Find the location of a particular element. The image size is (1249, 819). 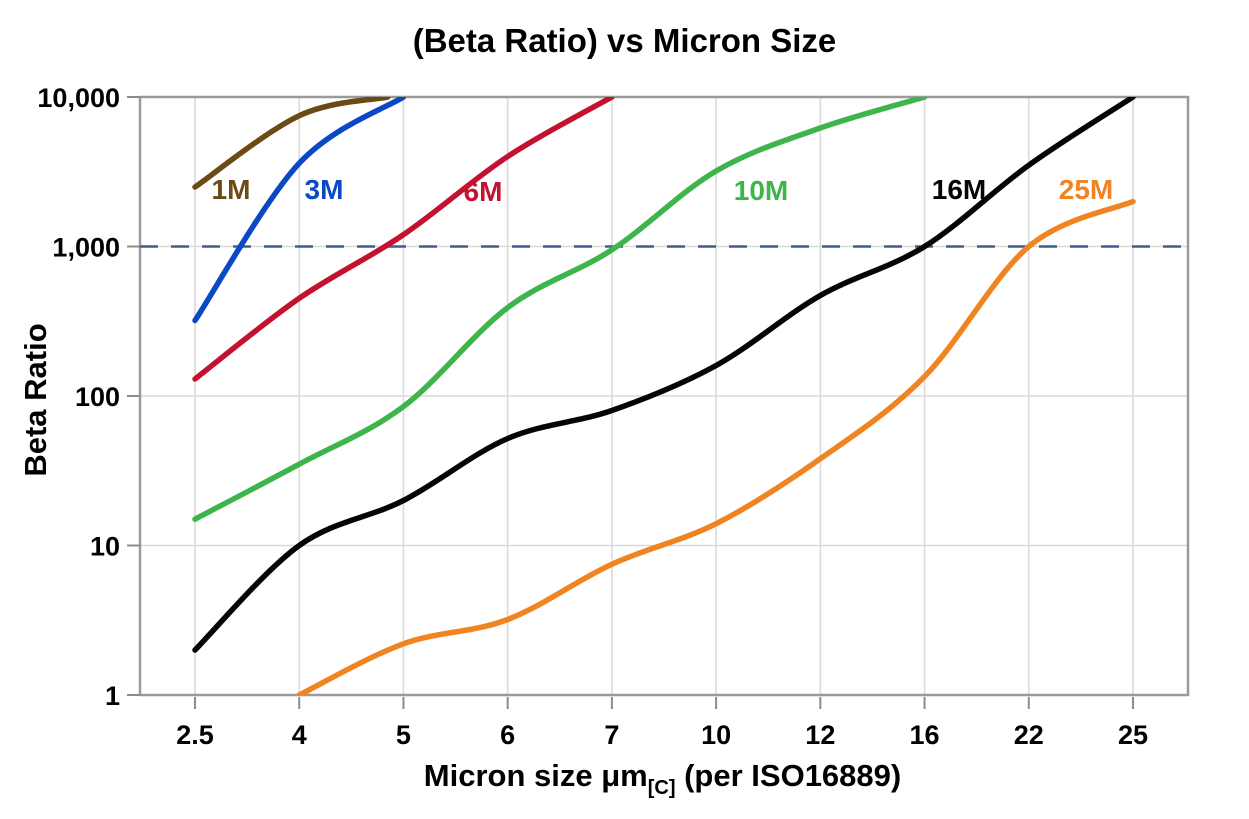

series-curve-6m is located at coordinates (403, 239).